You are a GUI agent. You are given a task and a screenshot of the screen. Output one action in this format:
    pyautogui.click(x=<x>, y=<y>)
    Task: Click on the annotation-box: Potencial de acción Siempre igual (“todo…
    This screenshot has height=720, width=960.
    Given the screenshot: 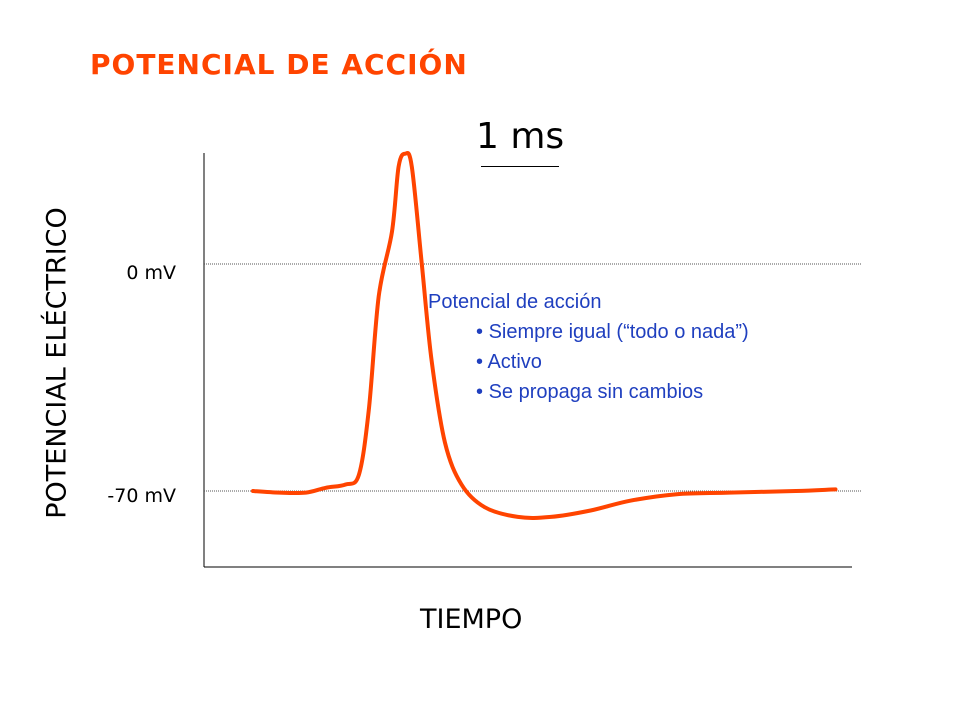 What is the action you would take?
    pyautogui.click(x=588, y=347)
    